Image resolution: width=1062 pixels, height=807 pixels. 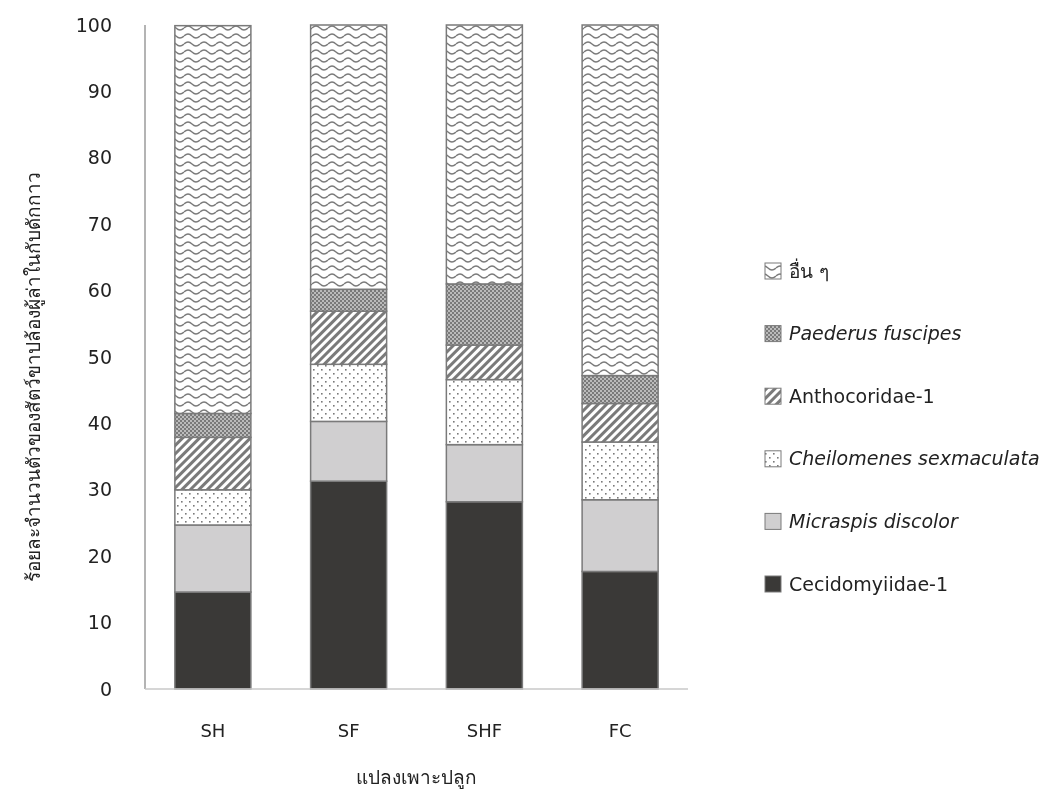 I want to click on y-tick-label: 50, so click(x=99, y=356).